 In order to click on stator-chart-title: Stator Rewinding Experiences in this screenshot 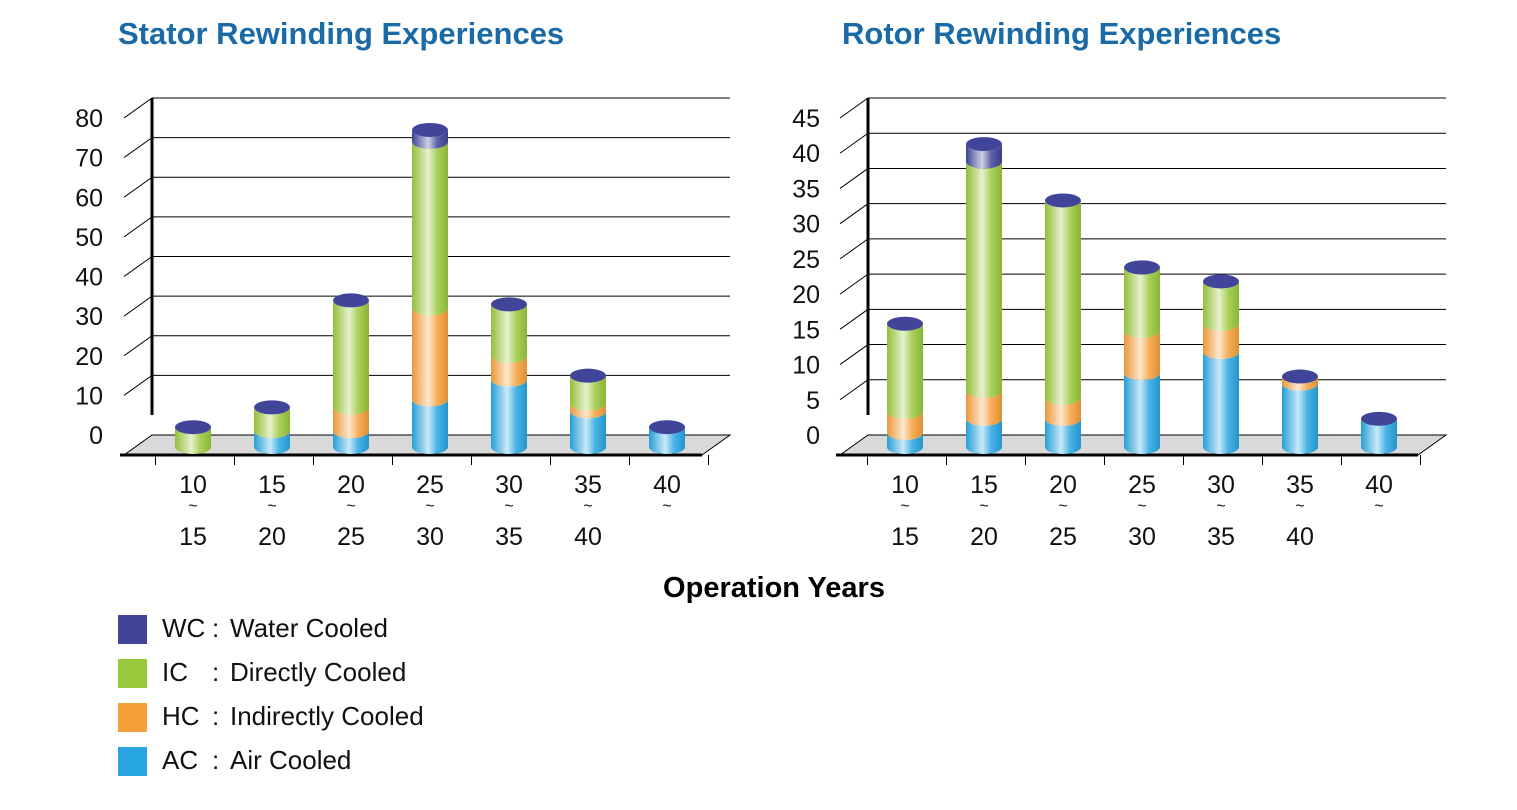, I will do `click(341, 33)`.